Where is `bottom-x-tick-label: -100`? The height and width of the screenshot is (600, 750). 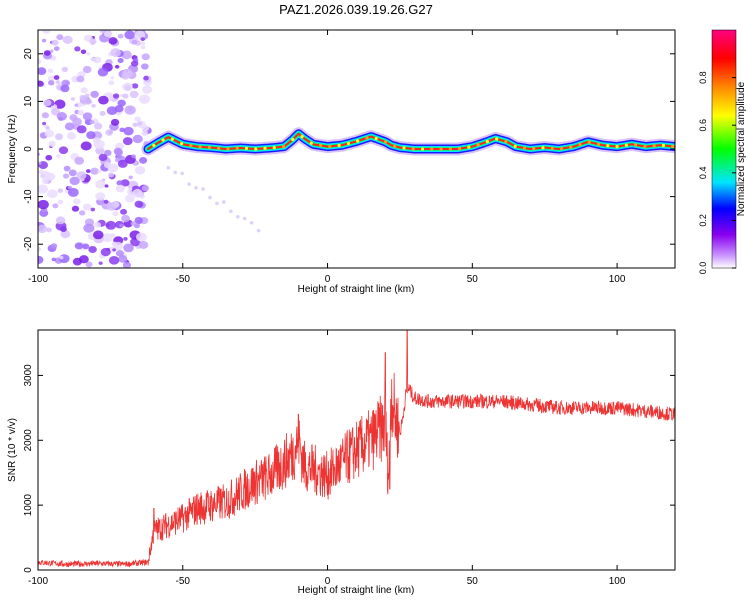
bottom-x-tick-label: -100 is located at coordinates (38, 581).